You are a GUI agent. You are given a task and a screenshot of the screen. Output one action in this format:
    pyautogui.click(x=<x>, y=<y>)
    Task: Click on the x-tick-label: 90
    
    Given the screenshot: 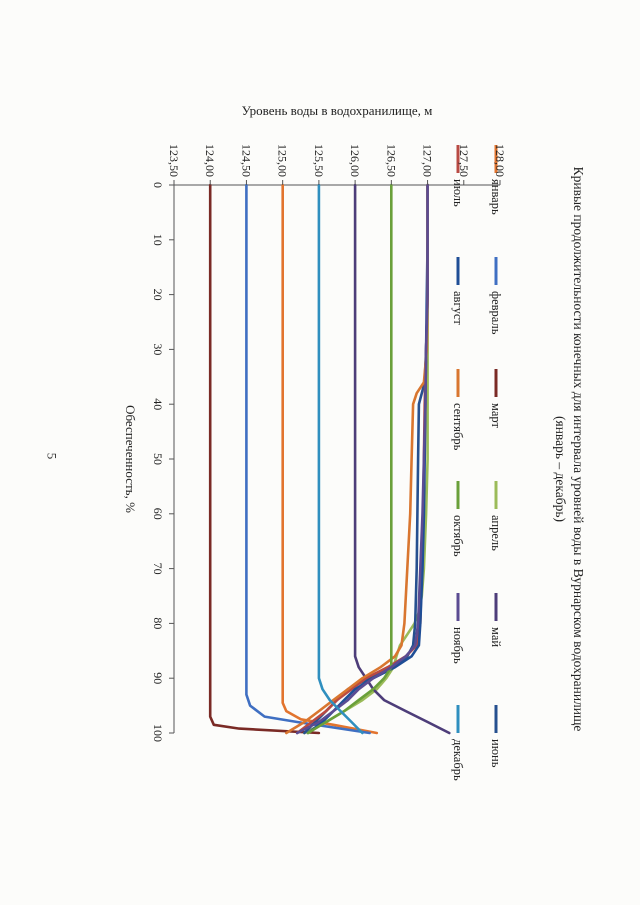 What is the action you would take?
    pyautogui.click(x=158, y=678)
    